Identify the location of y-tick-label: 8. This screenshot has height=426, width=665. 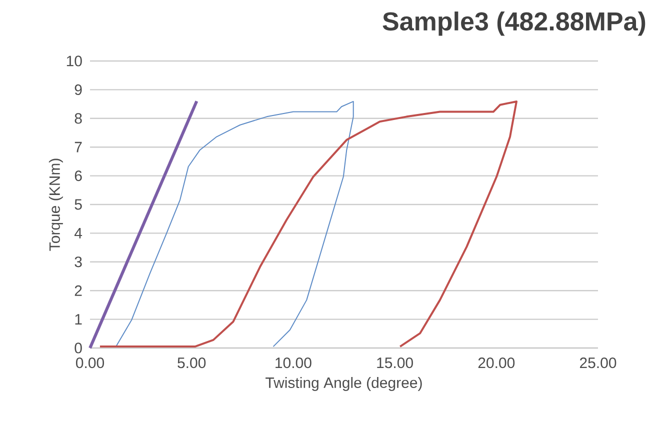
(78, 118).